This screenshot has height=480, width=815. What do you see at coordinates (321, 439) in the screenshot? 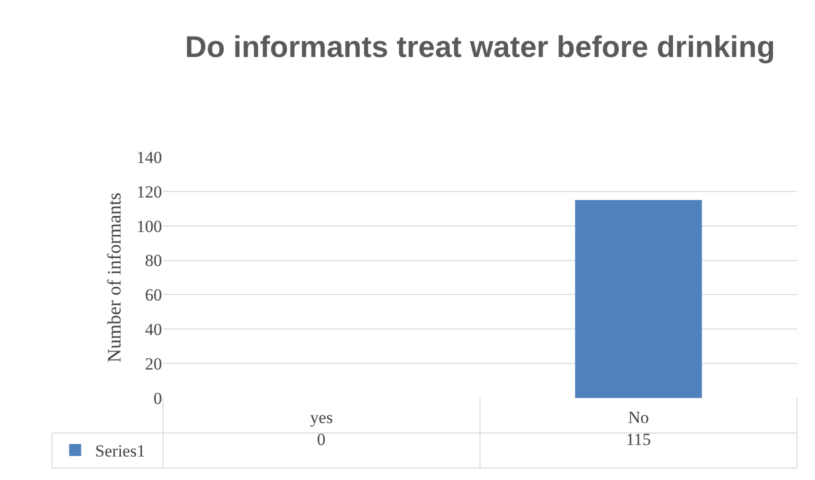
I see `data-label: 0` at bounding box center [321, 439].